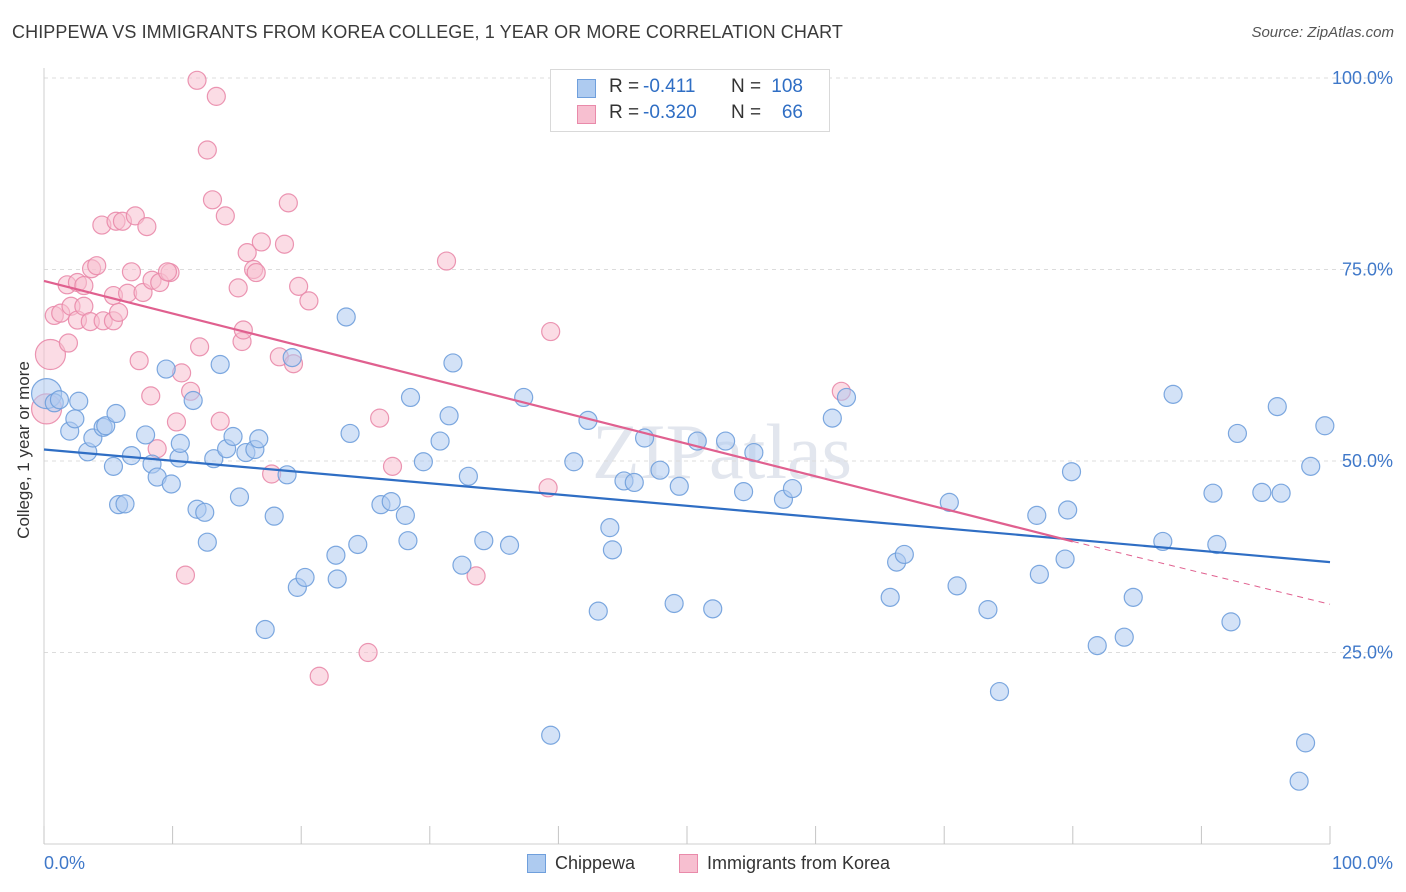 The image size is (1406, 892). I want to click on y-tick-label: 50.0%, so click(1367, 461).